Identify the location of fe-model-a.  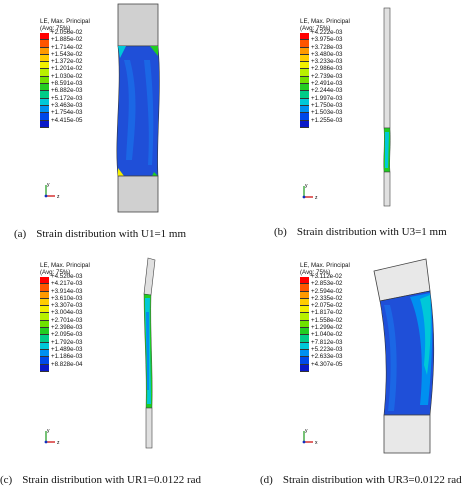
(138, 108).